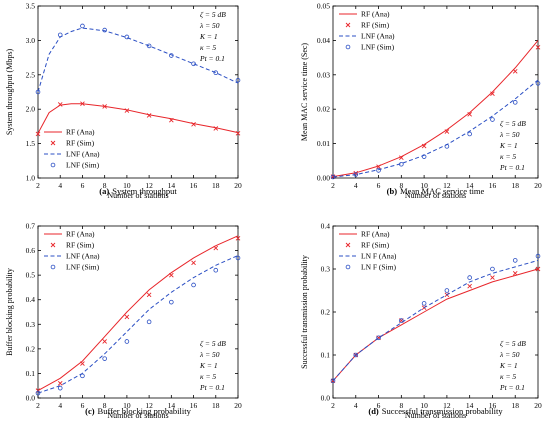 The height and width of the screenshot is (427, 550). I want to click on panel-caption: (a) System throughput, so click(138, 191).